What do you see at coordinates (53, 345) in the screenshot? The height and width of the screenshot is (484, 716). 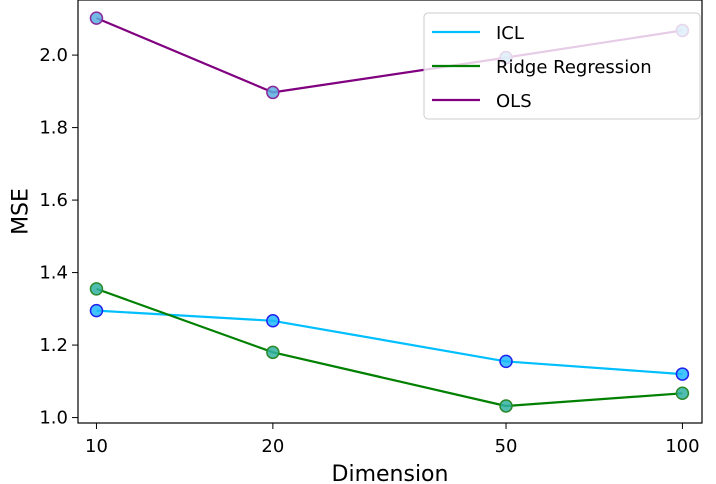 I see `y-tick-label: 1.2` at bounding box center [53, 345].